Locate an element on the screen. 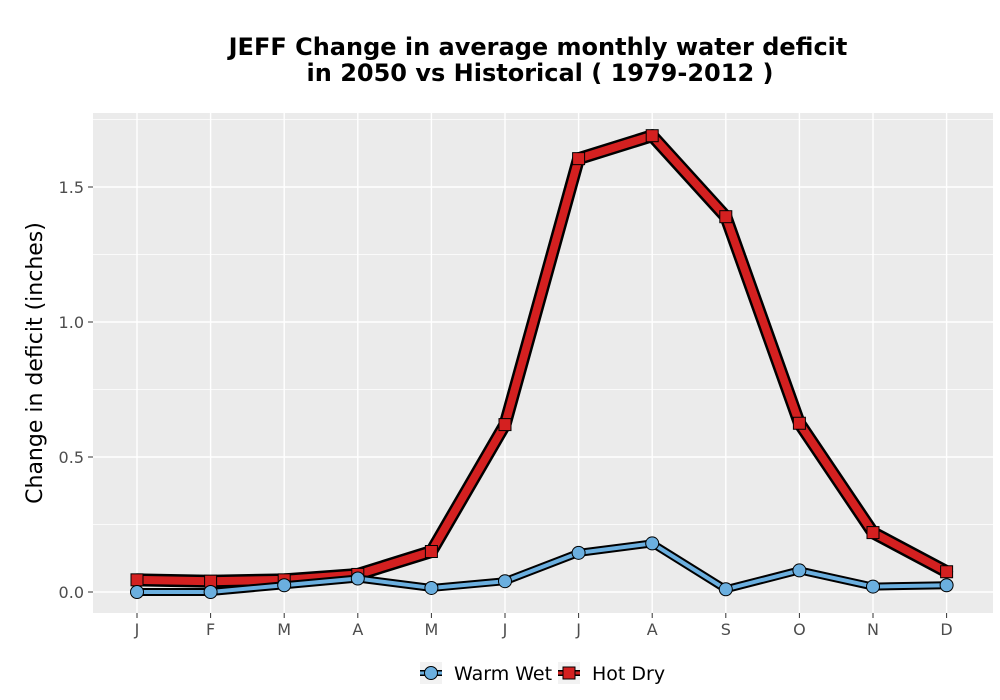 The image size is (1000, 700). legend-key-square is located at coordinates (569, 673).